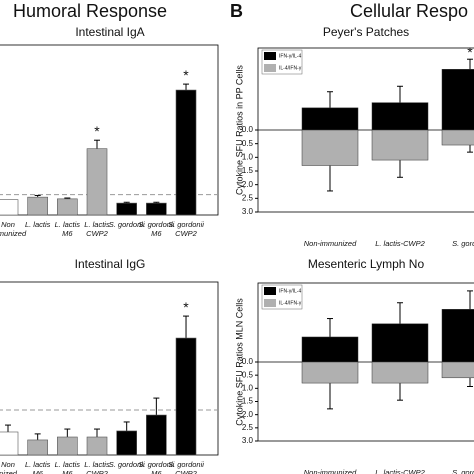  I want to click on y-axis-label: Cytokine SFU Ratios in PP Cells, so click(239, 130).